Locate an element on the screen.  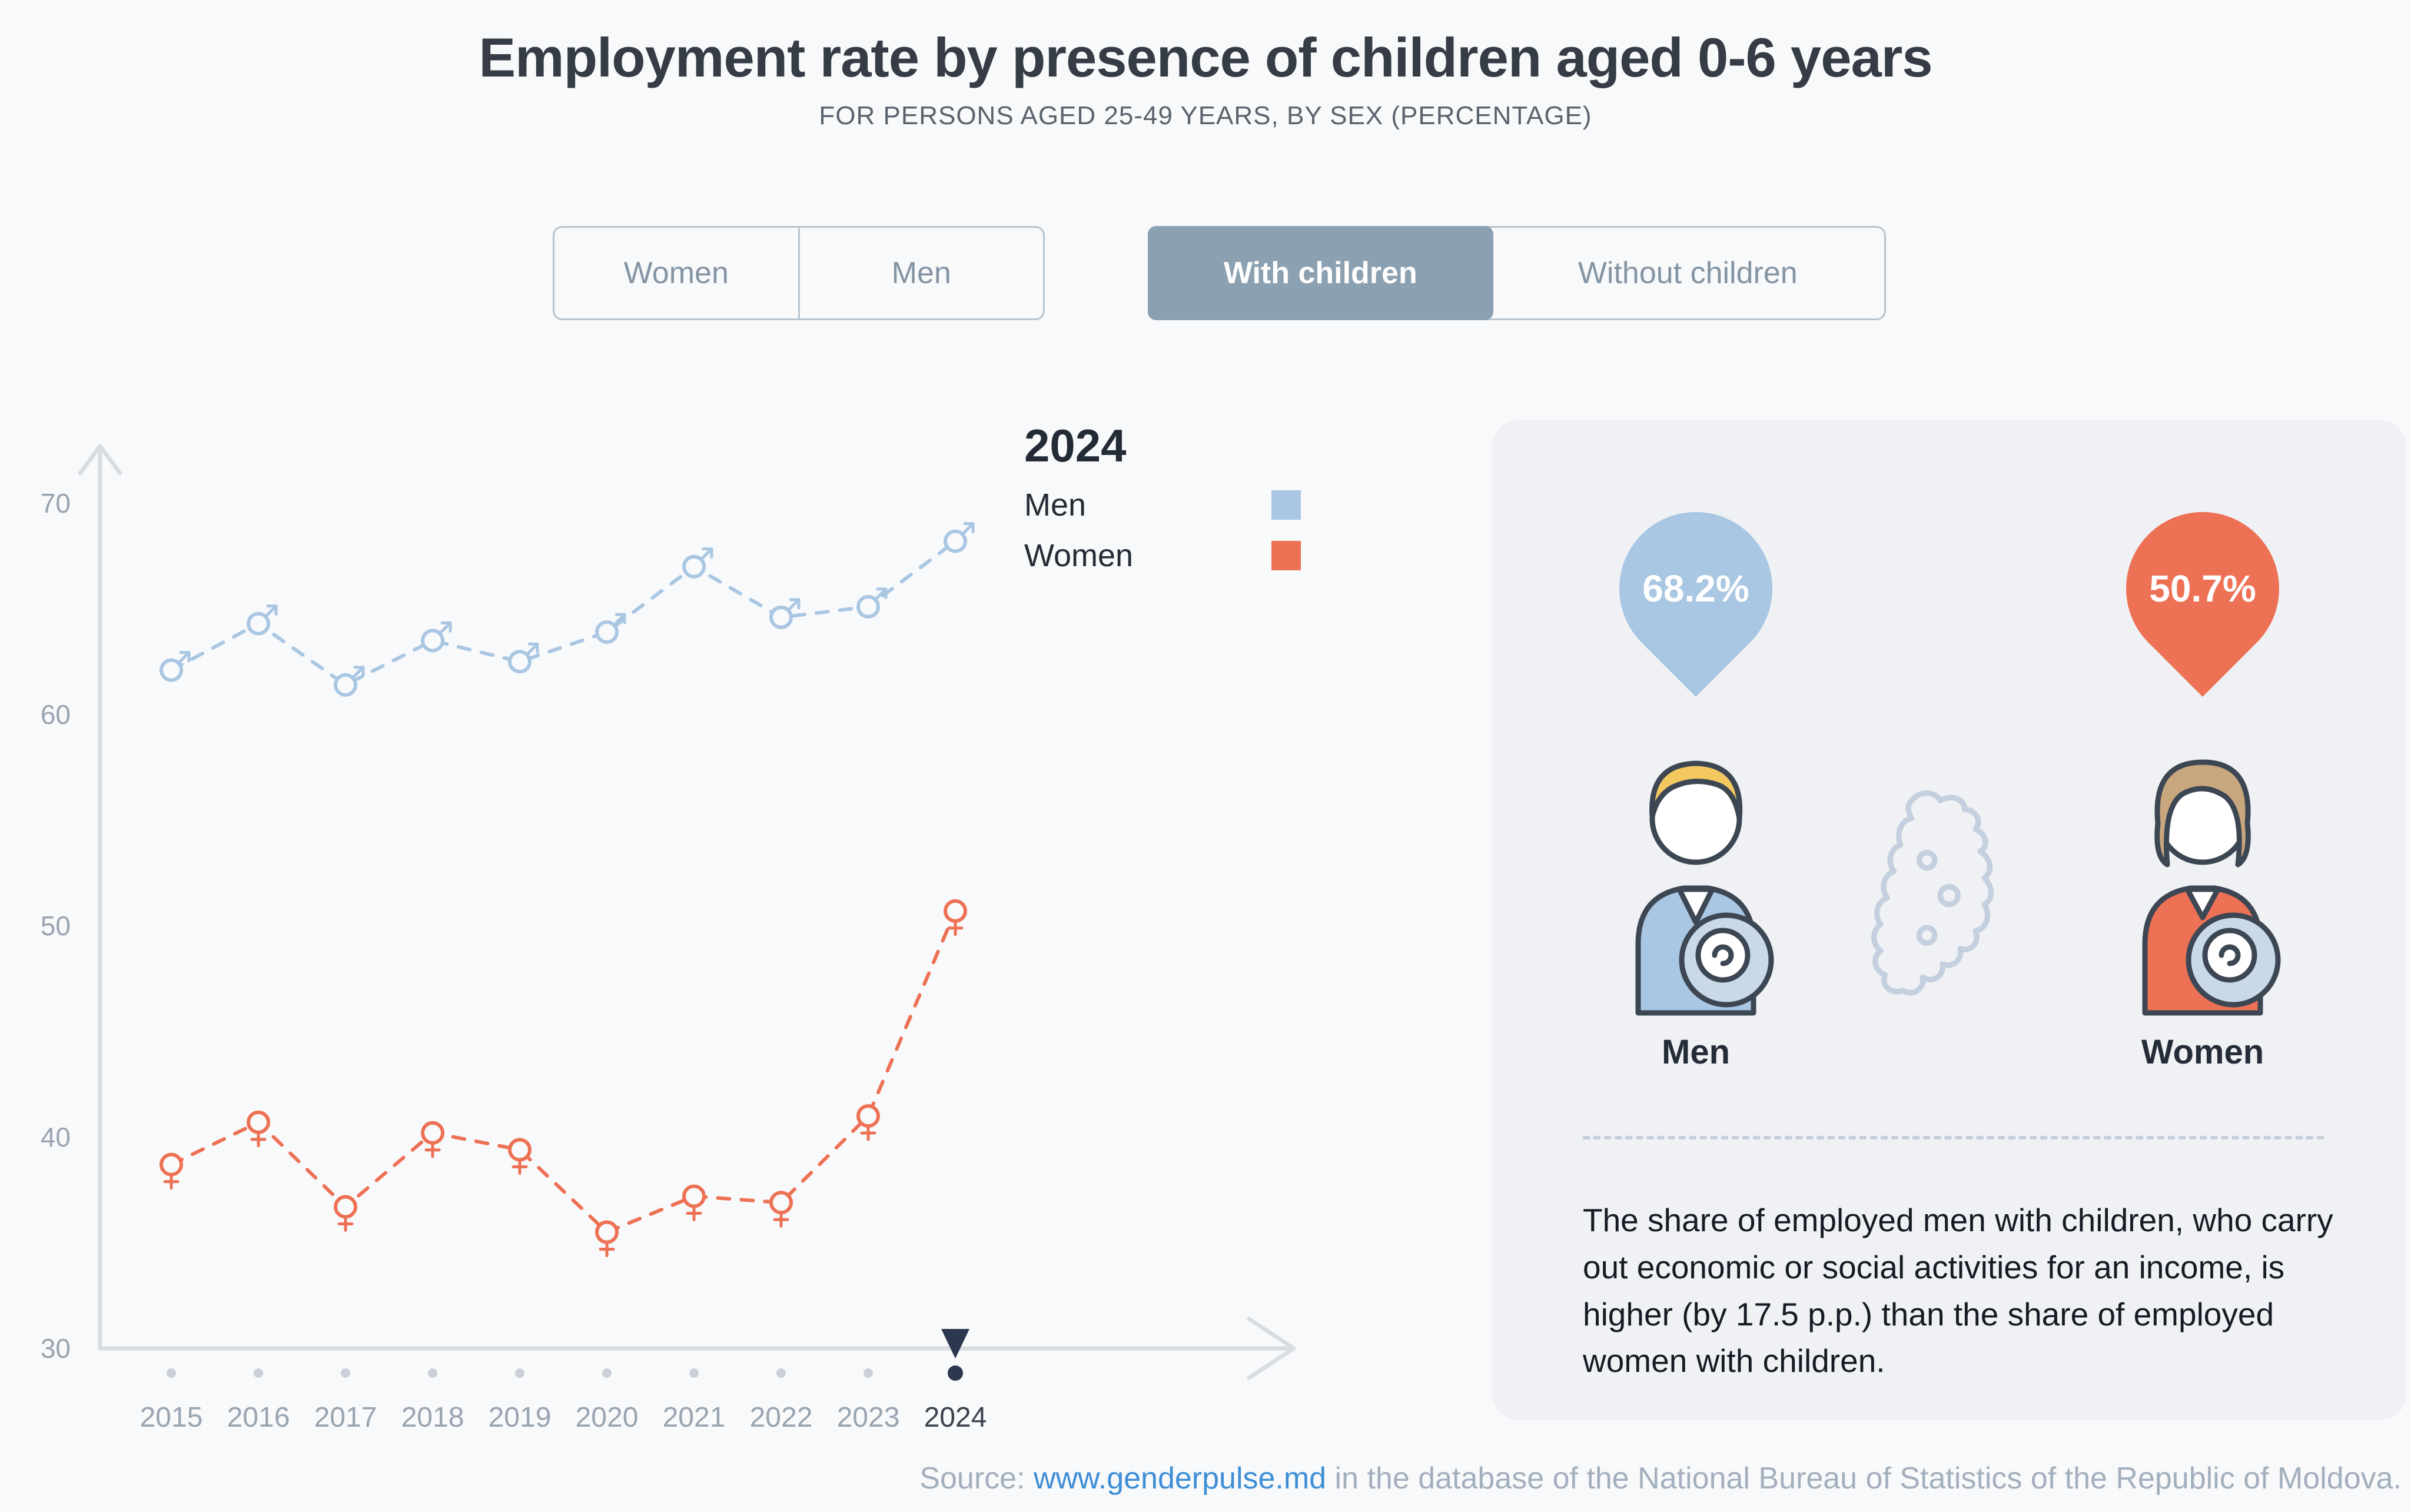
y-tick-label: 70 is located at coordinates (56, 504).